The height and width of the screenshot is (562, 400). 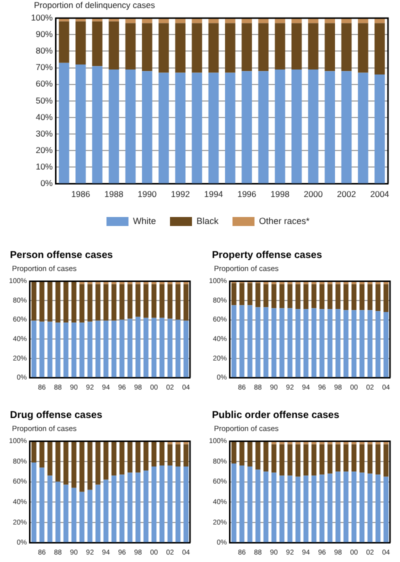 What do you see at coordinates (45, 67) in the screenshot?
I see `y-tick-label: 70%` at bounding box center [45, 67].